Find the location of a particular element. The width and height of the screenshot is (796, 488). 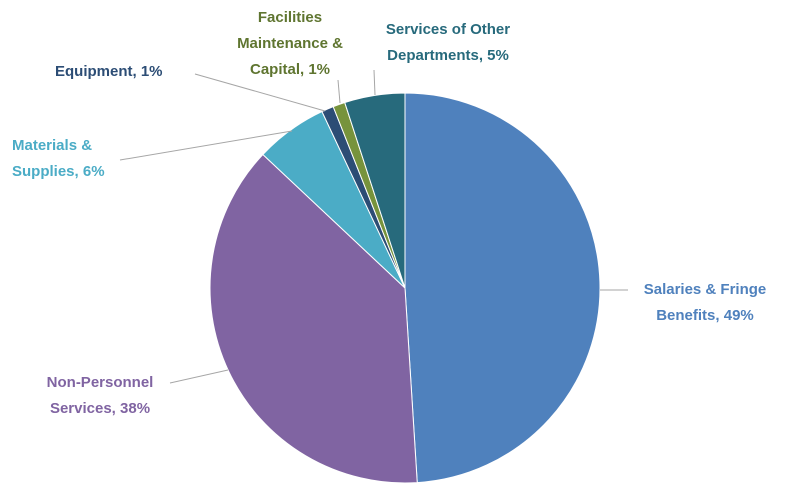

slice-label: Departments, 5% is located at coordinates (448, 55).